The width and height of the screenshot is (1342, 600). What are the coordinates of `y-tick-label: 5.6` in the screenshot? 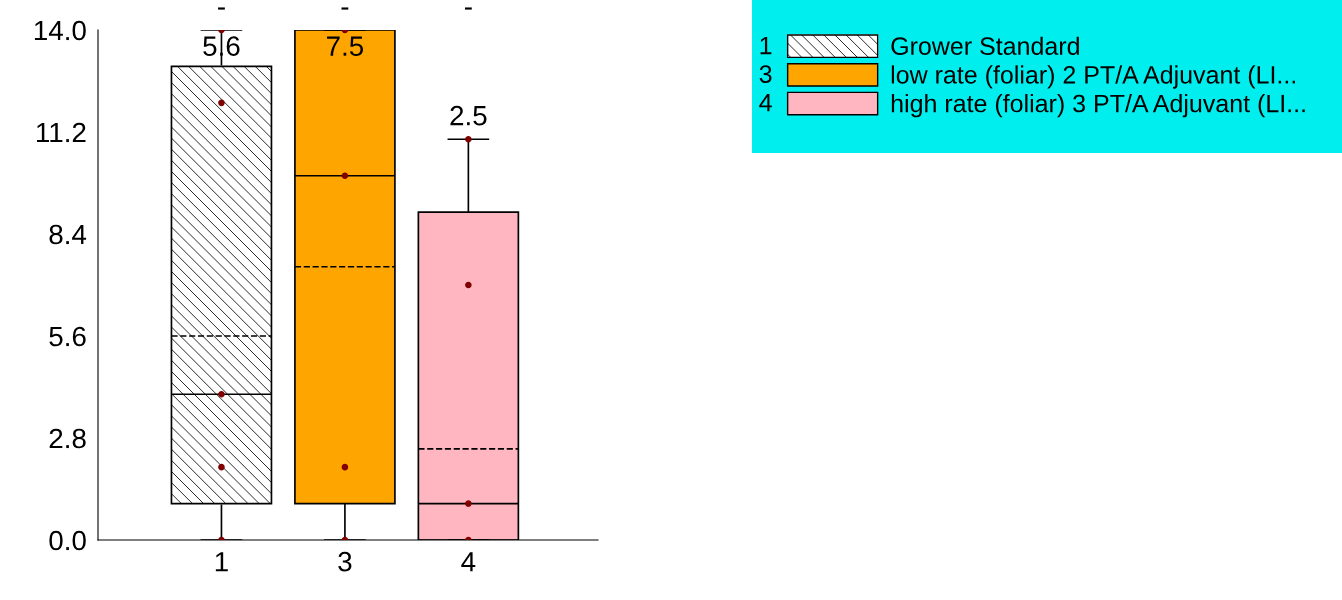 It's located at (67, 336).